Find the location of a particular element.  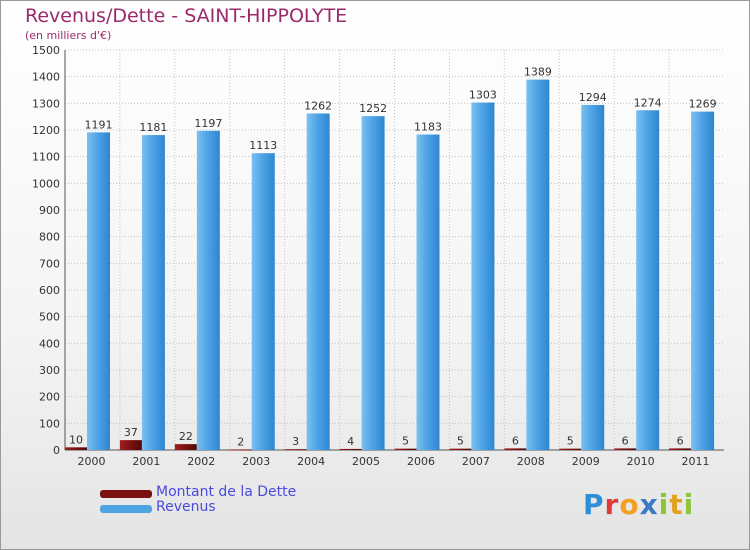

data-label-revenus: 1274 is located at coordinates (648, 102).